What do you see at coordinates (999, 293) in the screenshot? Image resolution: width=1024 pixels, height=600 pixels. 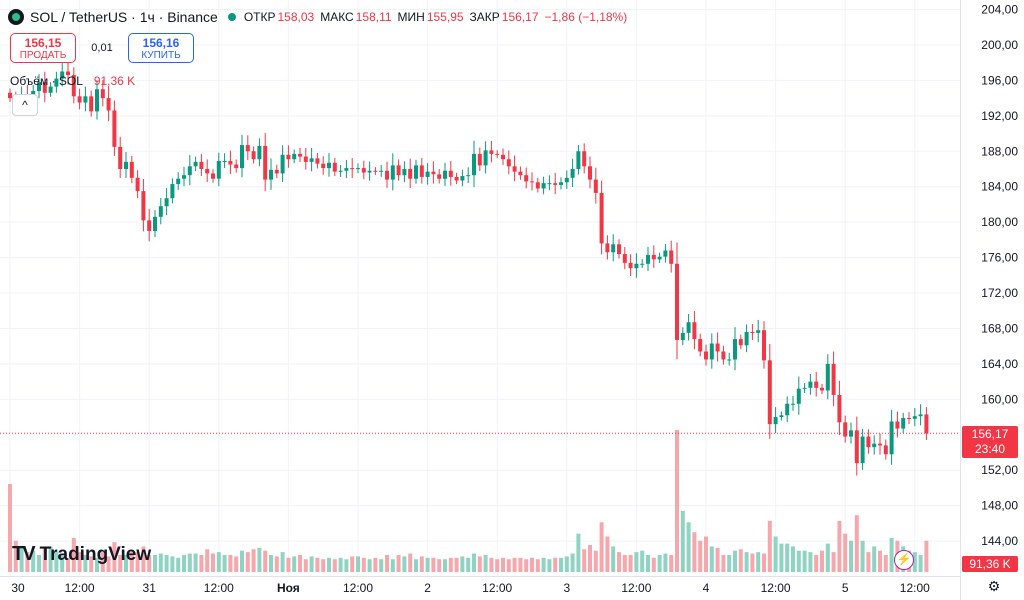 I see `y-tick-label: 172,00` at bounding box center [999, 293].